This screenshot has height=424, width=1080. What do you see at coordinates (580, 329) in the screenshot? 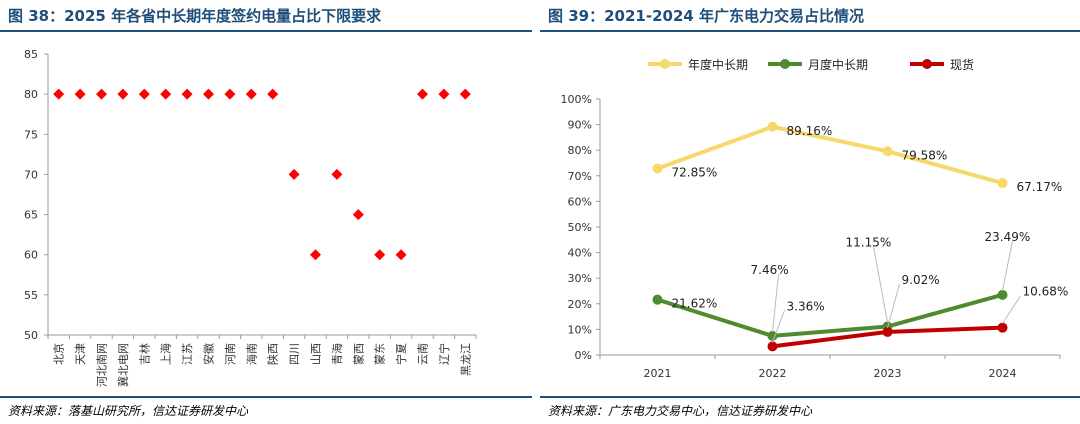
I see `right-y-tick-label: 10%` at bounding box center [580, 329].